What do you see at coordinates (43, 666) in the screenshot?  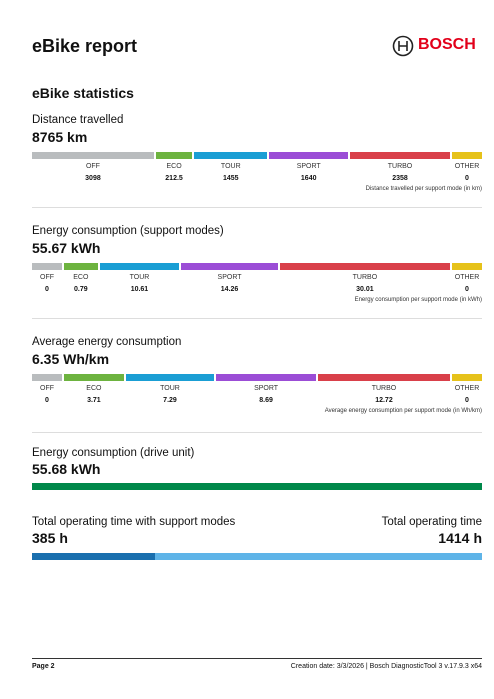 I see `page-number: Page 2` at bounding box center [43, 666].